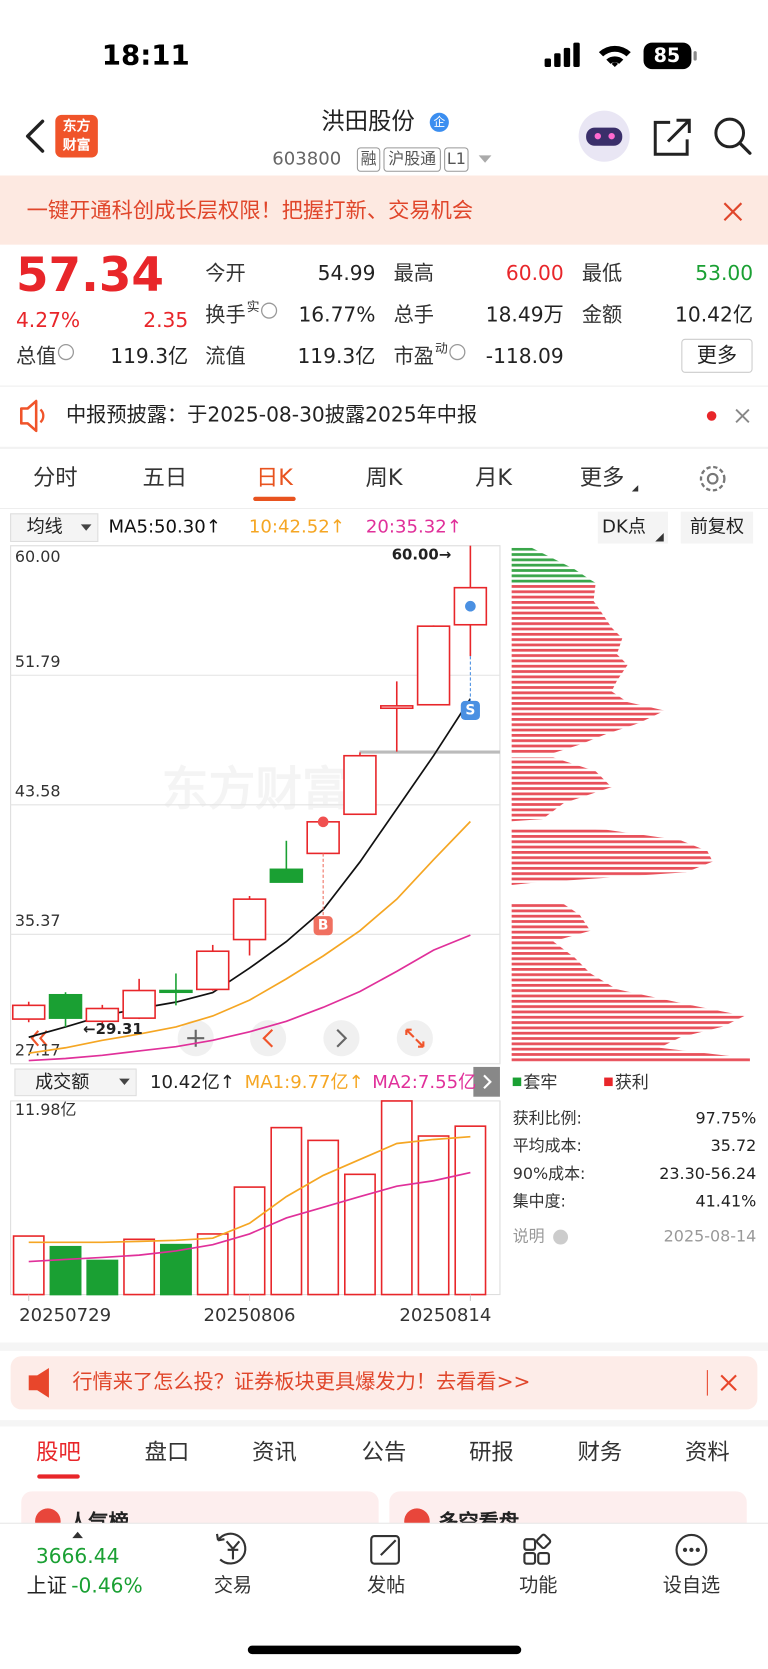 The height and width of the screenshot is (1669, 768). I want to click on field-value: 60.00, so click(535, 273).